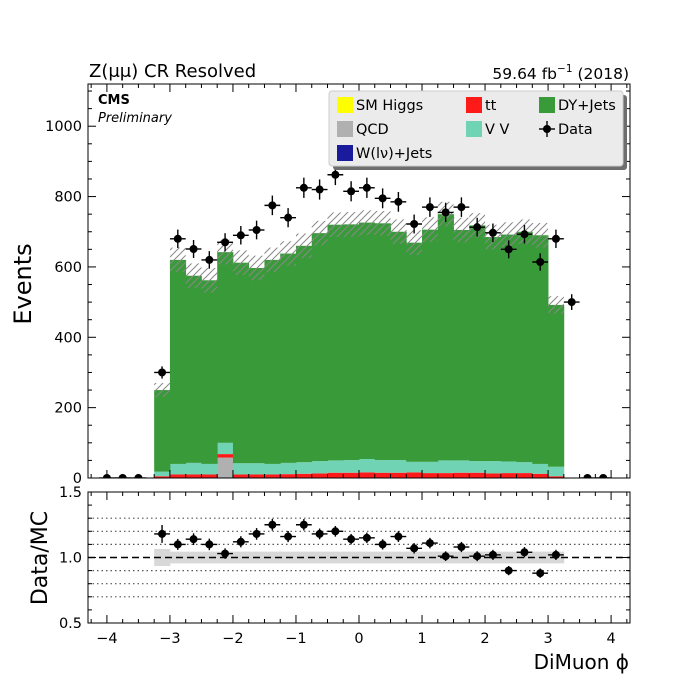 The width and height of the screenshot is (700, 700). What do you see at coordinates (40, 558) in the screenshot?
I see `ratio-y-axis-label: Data/MC` at bounding box center [40, 558].